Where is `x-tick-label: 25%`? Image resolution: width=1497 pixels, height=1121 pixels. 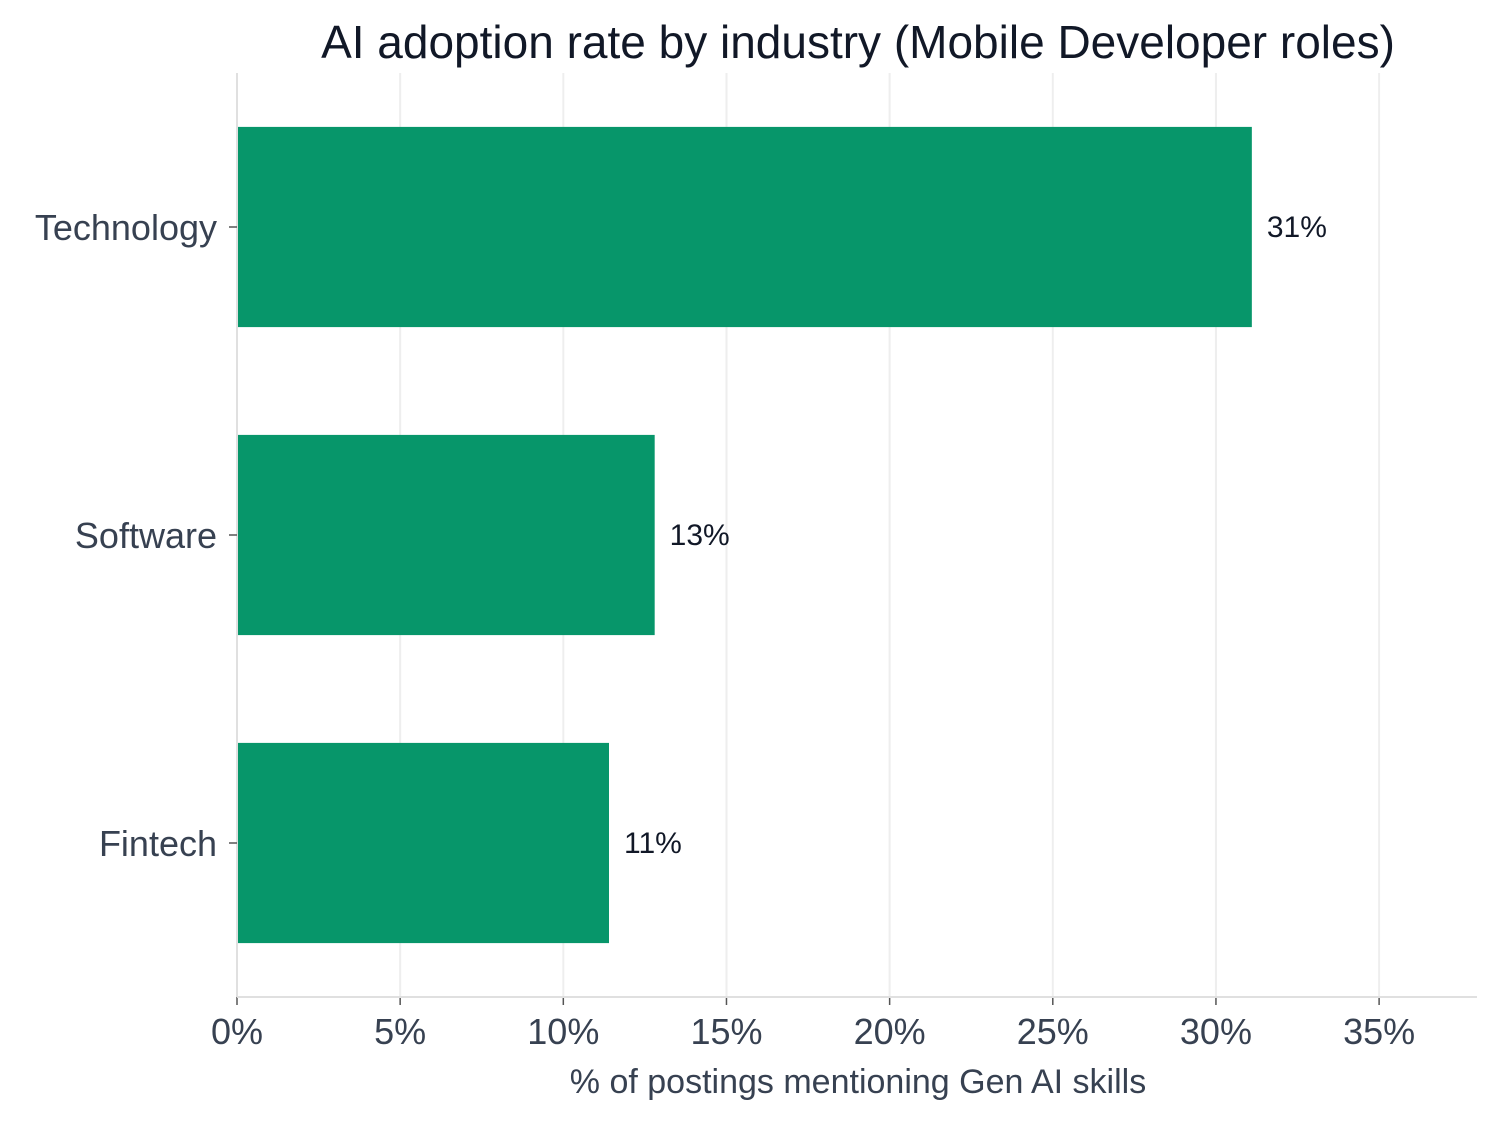
x-tick-label: 25% is located at coordinates (1053, 1031).